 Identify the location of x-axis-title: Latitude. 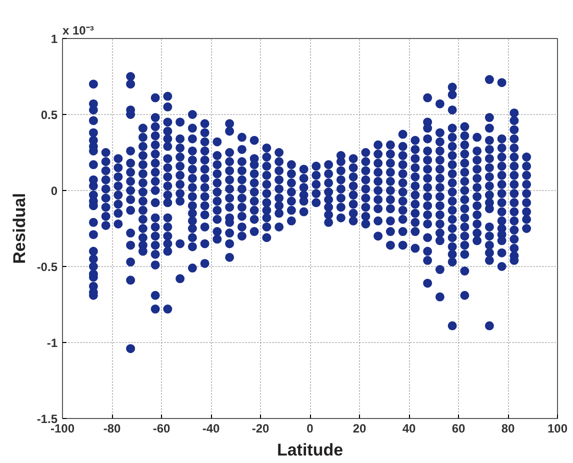
(310, 450).